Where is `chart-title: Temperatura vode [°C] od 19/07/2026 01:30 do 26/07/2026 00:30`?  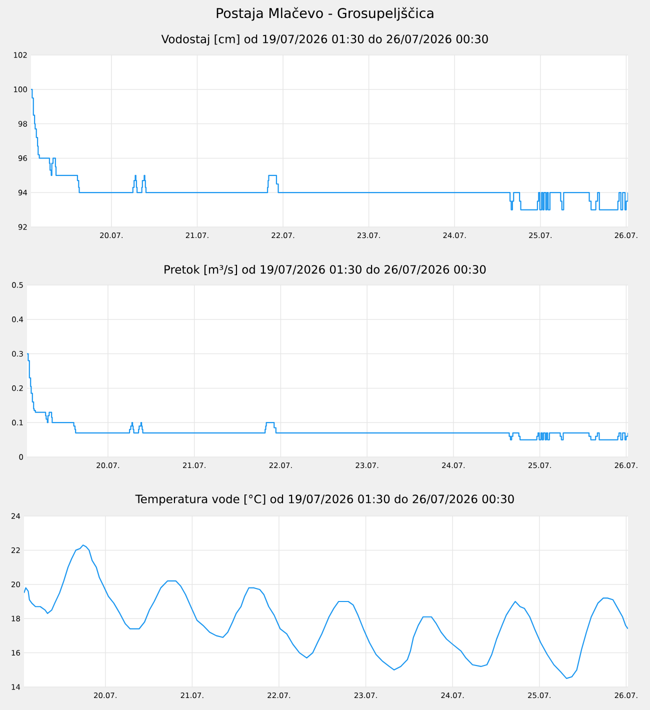
chart-title: Temperatura vode [°C] od 19/07/2026 01:30 do 26/07/2026 00:30 is located at coordinates (324, 500).